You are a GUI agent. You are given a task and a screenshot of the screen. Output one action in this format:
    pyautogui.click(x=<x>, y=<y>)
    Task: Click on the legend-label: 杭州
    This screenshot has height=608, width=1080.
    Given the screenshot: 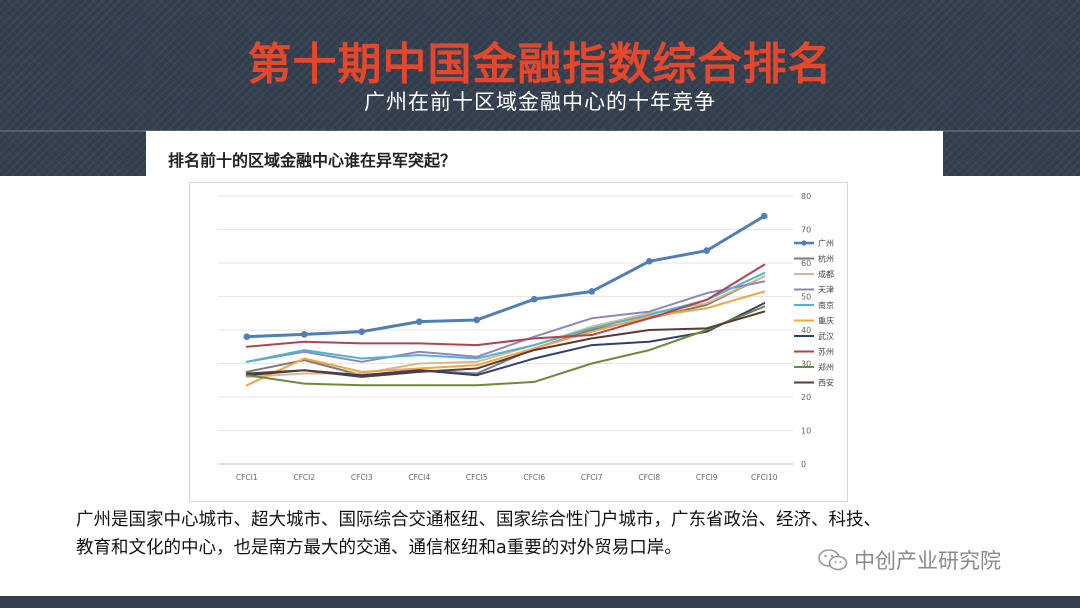 What is the action you would take?
    pyautogui.click(x=826, y=259)
    